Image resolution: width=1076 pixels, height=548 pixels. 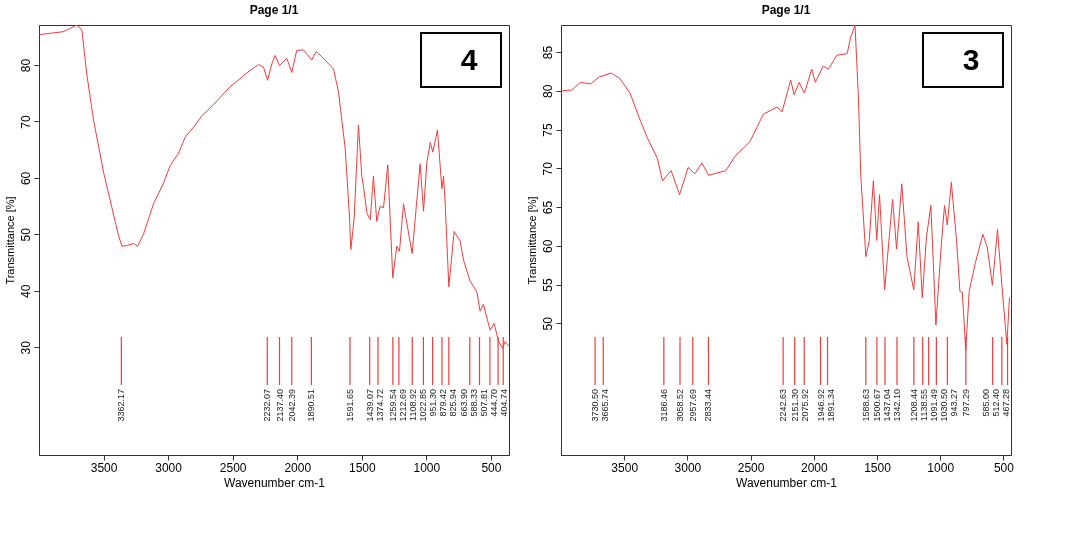 What do you see at coordinates (680, 405) in the screenshot?
I see `ref-line-label: 3058.52` at bounding box center [680, 405].